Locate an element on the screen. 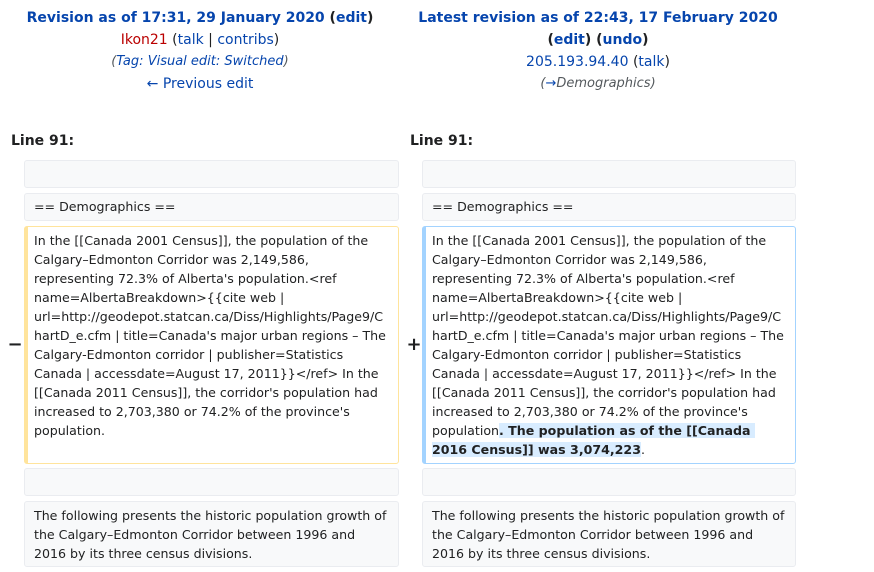 The height and width of the screenshot is (572, 874). left-user-link: Ikon21 is located at coordinates (144, 40).